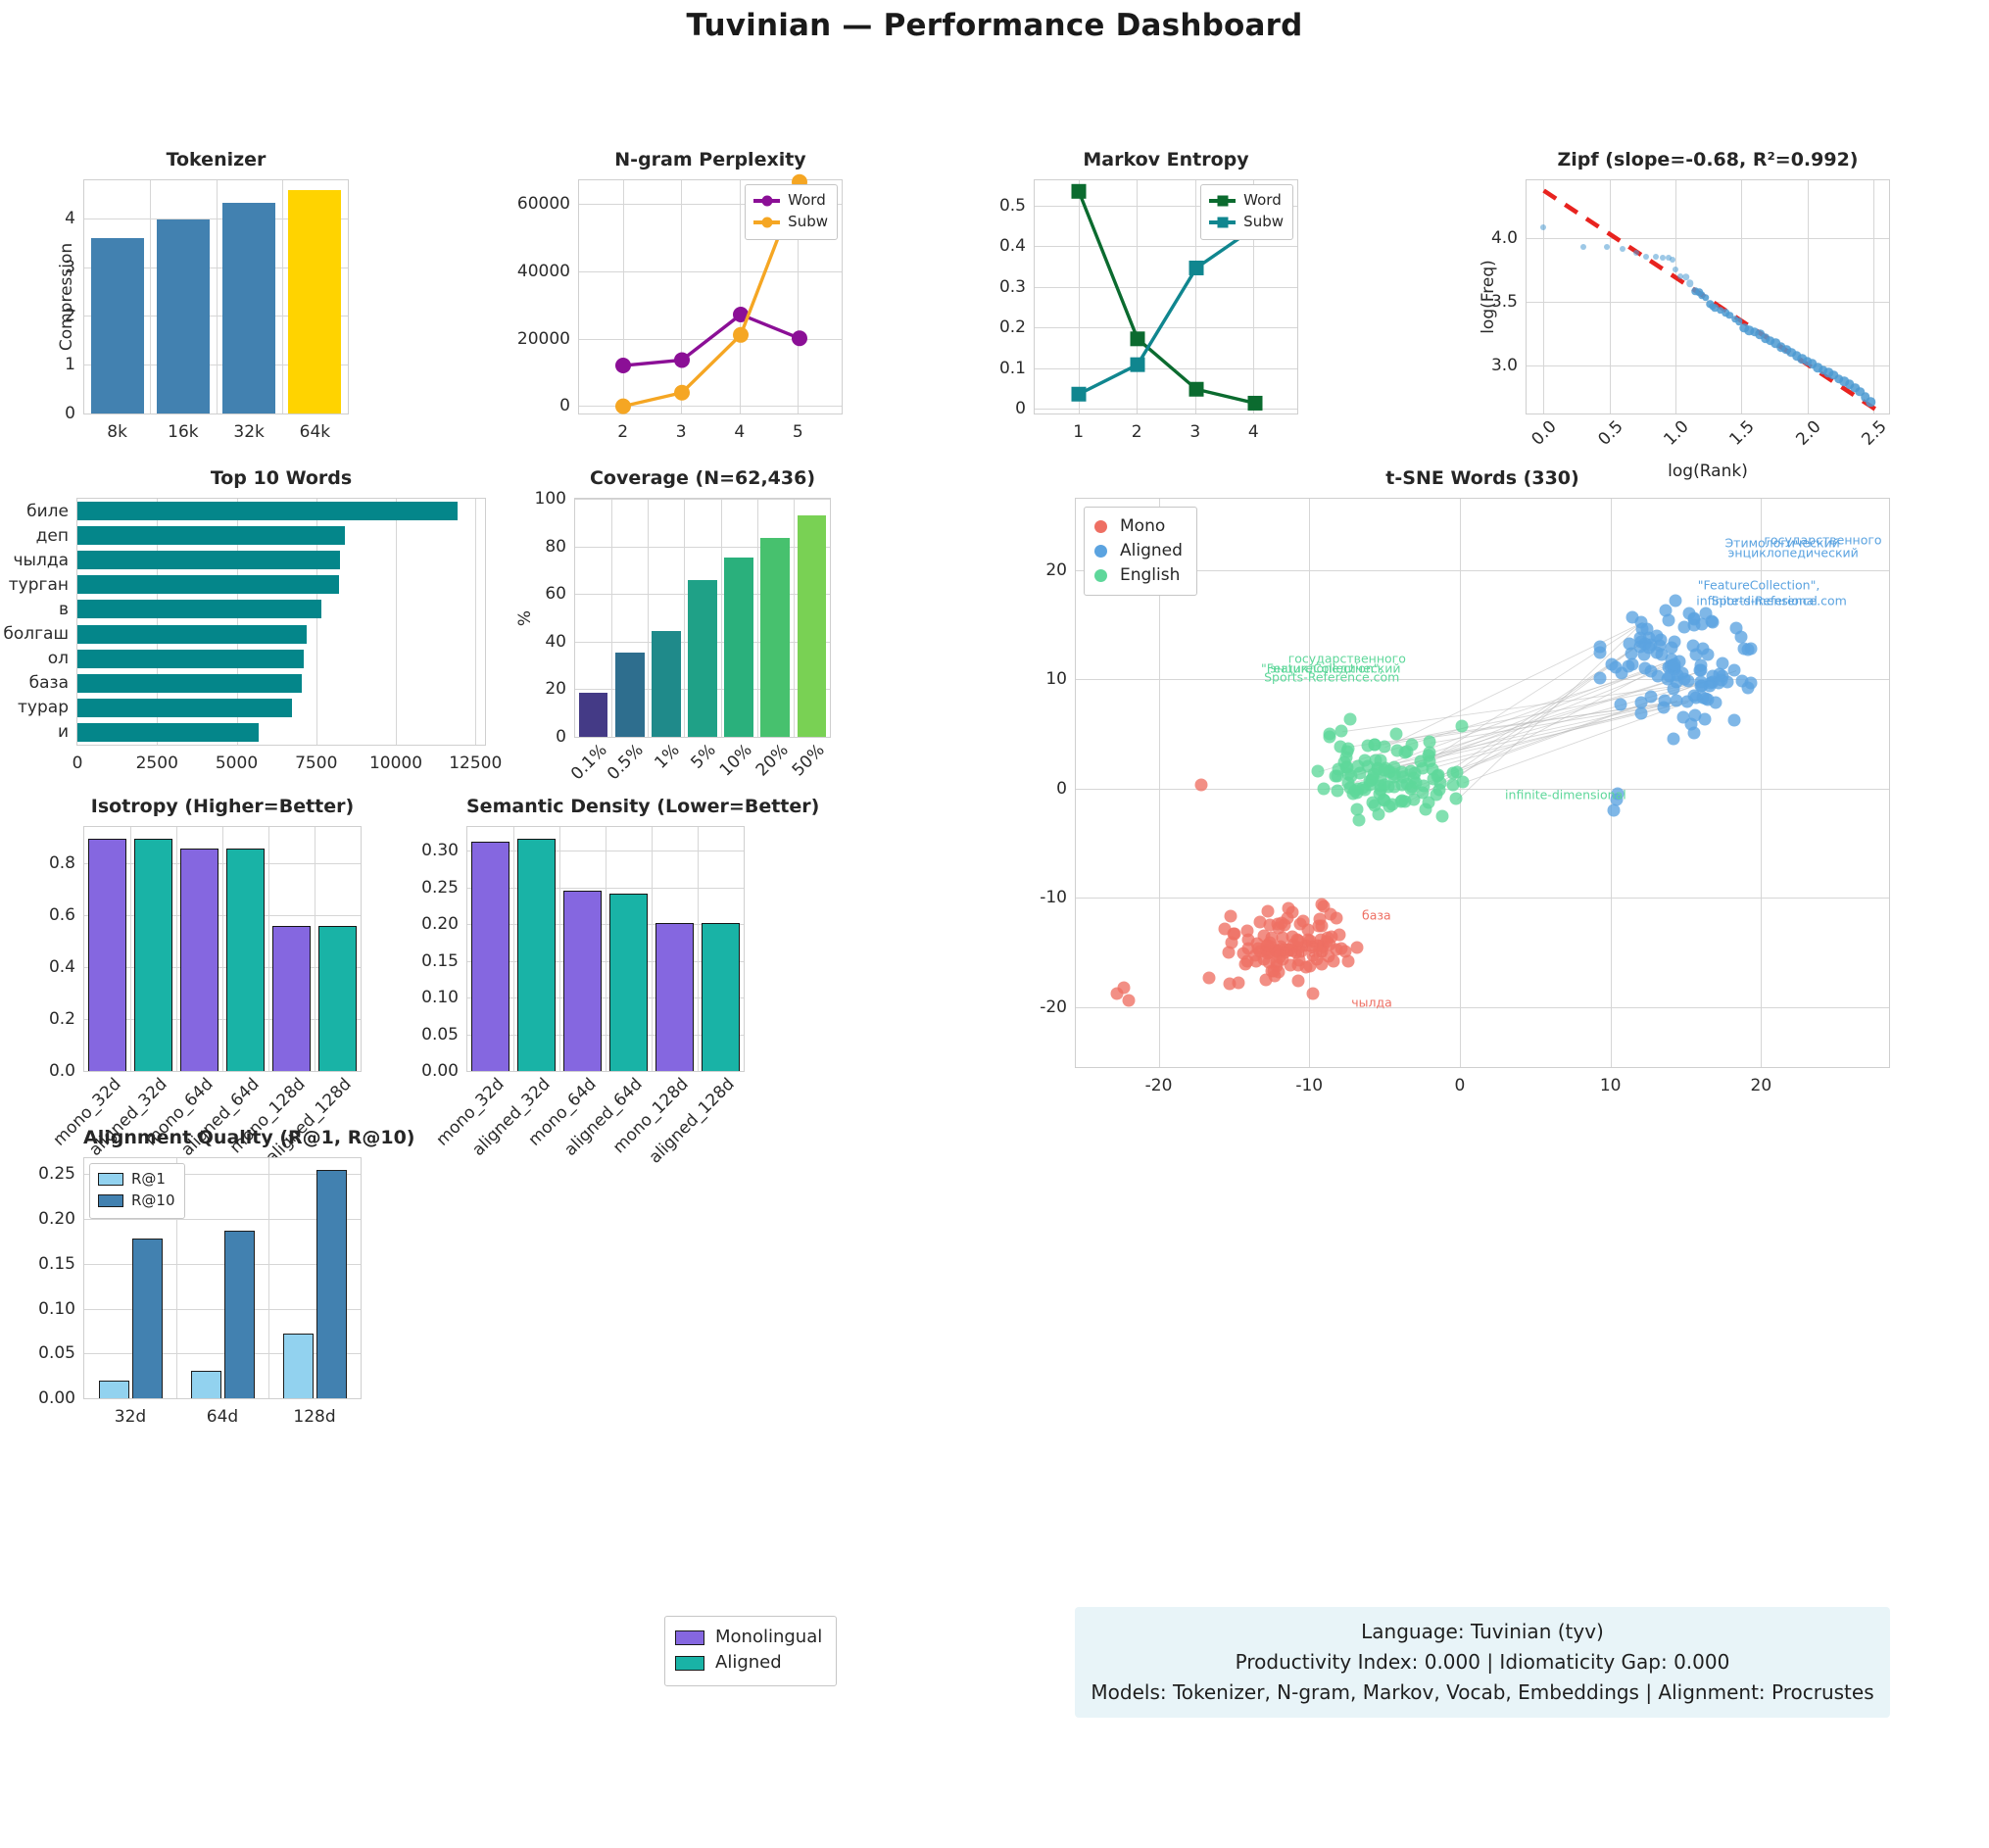  What do you see at coordinates (130, 1417) in the screenshot?
I see `x-axis-tick: 32d` at bounding box center [130, 1417].